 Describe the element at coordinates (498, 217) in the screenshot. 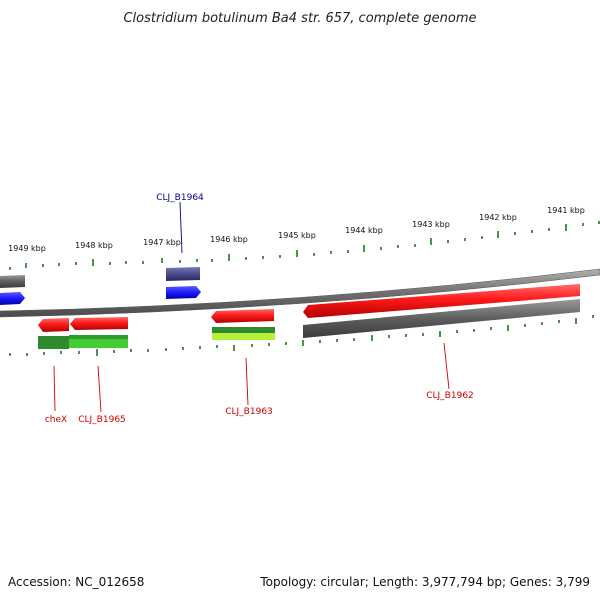

I see `scale-label: 1942 kbp` at that location.